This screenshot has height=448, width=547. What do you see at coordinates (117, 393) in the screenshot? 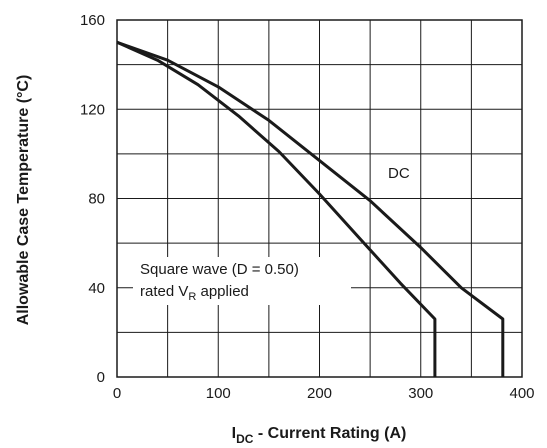
I see `x-tick-label: 0` at bounding box center [117, 393].